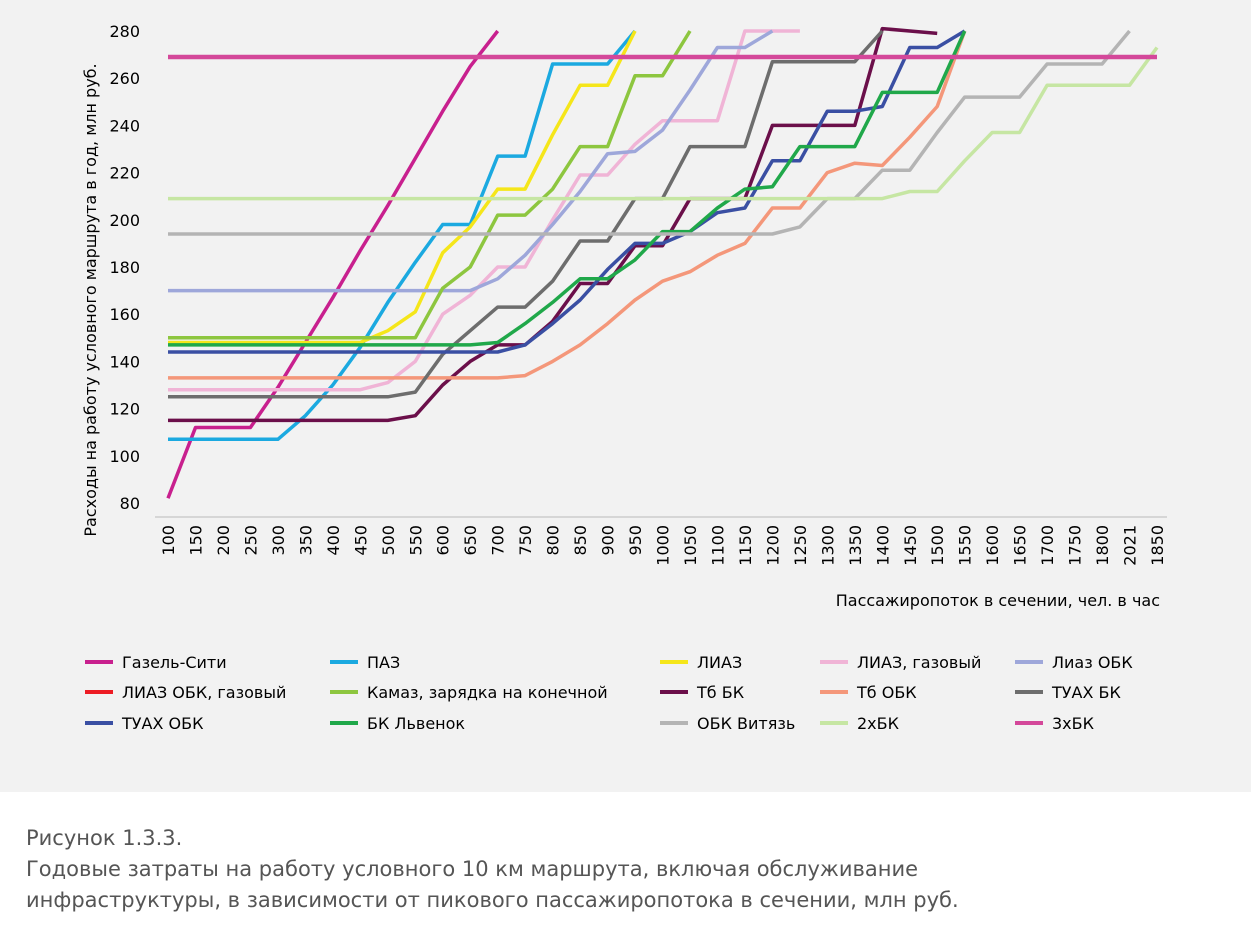 The image size is (1251, 929). What do you see at coordinates (720, 692) in the screenshot?
I see `legend-label: Тб БК` at bounding box center [720, 692].